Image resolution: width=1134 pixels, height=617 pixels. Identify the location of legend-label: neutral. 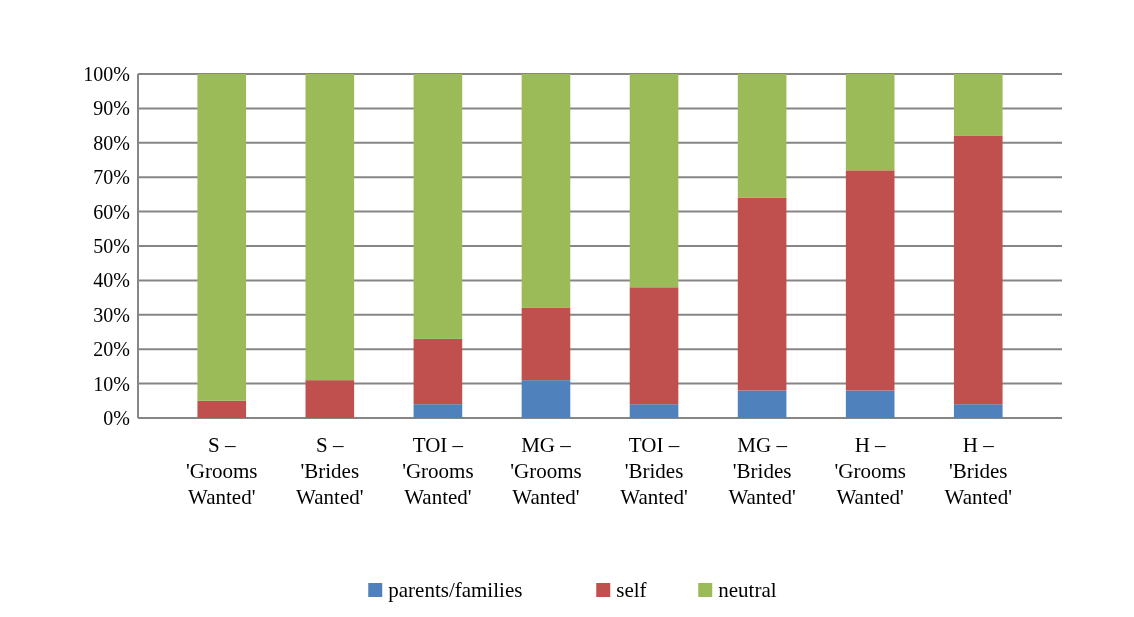
(747, 590).